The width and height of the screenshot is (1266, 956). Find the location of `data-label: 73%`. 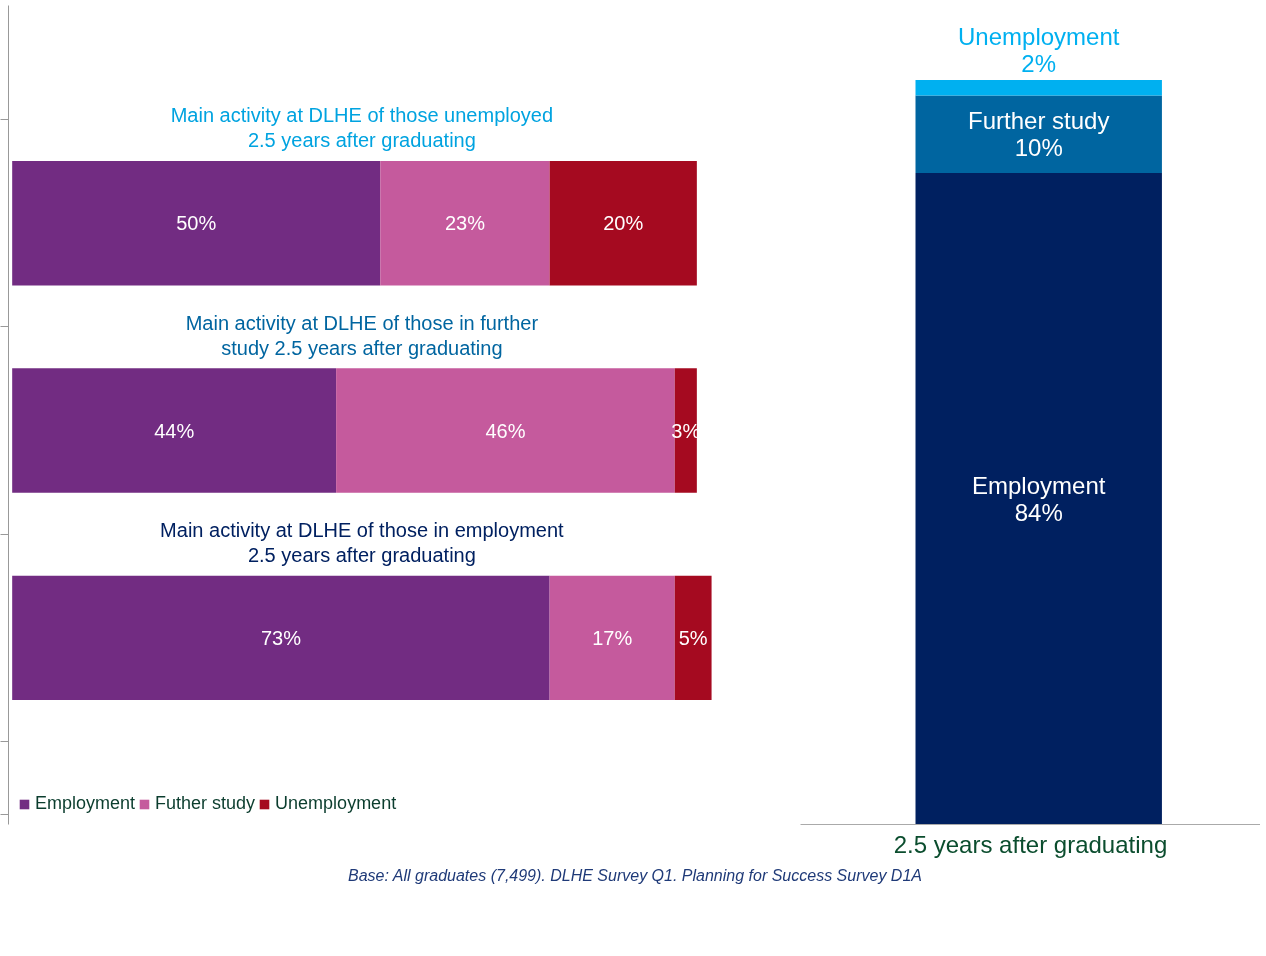

data-label: 73% is located at coordinates (281, 637).